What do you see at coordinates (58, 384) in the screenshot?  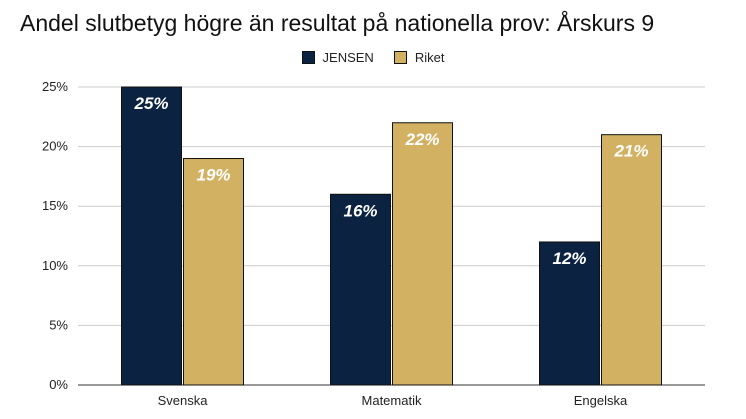 I see `y-tick-label: 0%` at bounding box center [58, 384].